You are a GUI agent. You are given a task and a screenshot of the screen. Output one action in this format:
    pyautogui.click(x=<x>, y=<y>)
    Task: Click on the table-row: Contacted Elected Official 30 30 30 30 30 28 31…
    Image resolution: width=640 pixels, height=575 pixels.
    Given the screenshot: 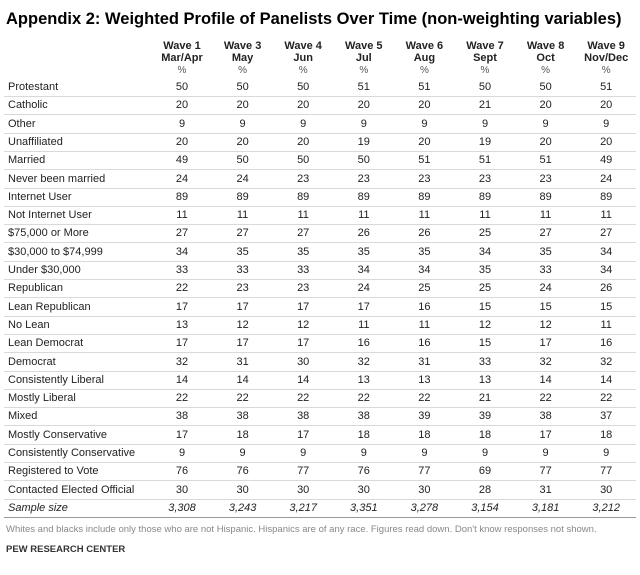 What is the action you would take?
    pyautogui.click(x=320, y=490)
    